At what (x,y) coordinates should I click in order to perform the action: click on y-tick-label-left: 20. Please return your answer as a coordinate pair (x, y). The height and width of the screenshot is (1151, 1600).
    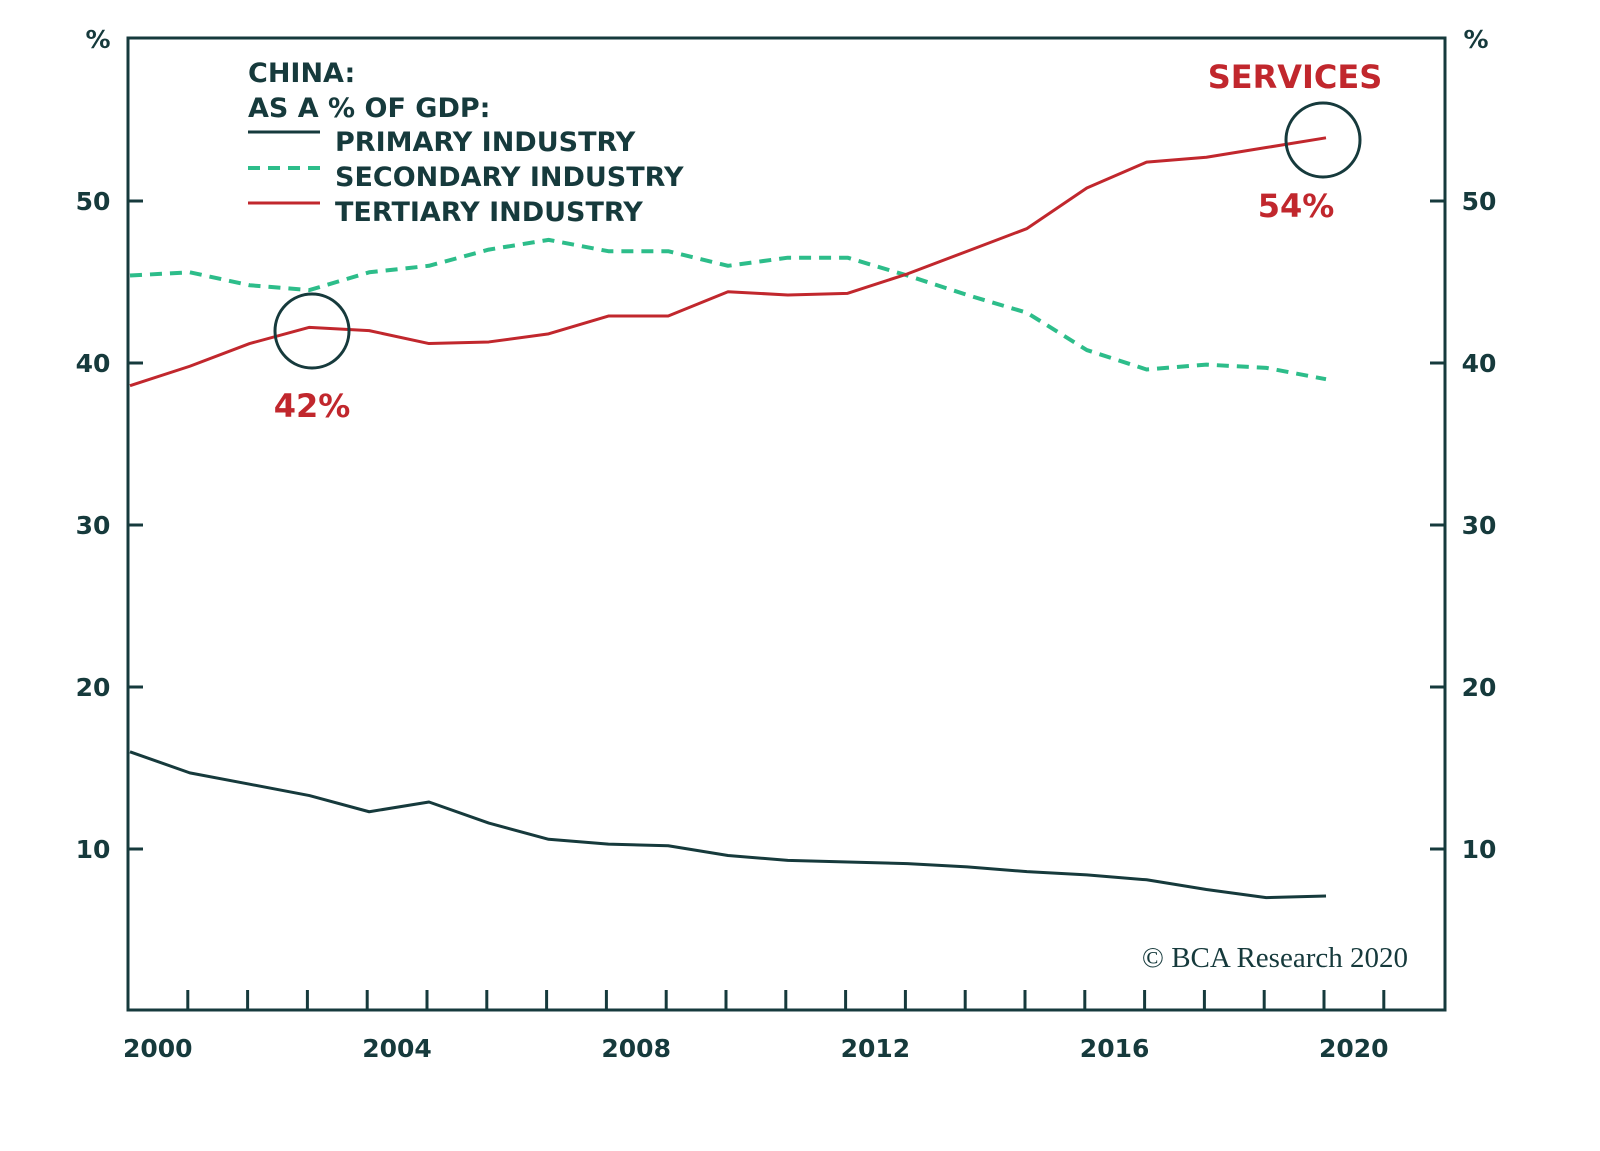
    Looking at the image, I should click on (93, 687).